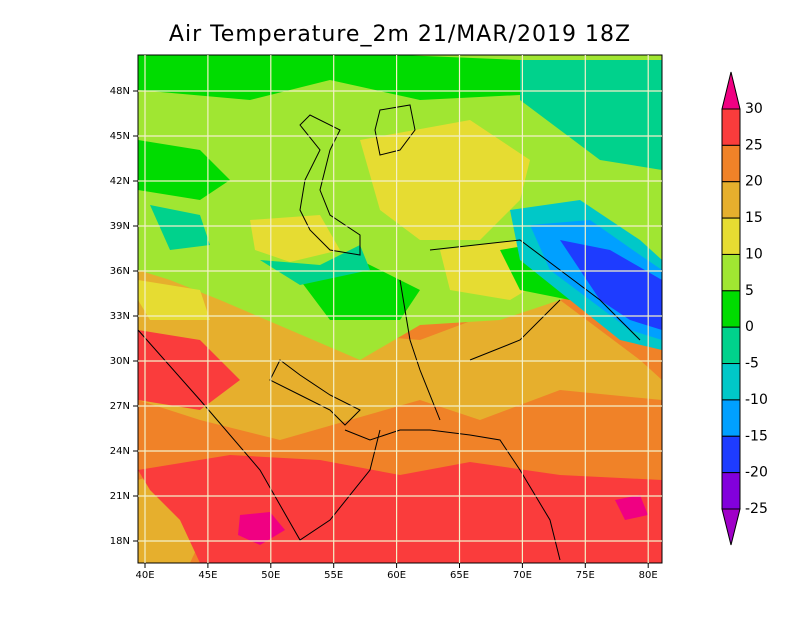  Describe the element at coordinates (752, 364) in the screenshot. I see `colorbar-label: -5` at that location.